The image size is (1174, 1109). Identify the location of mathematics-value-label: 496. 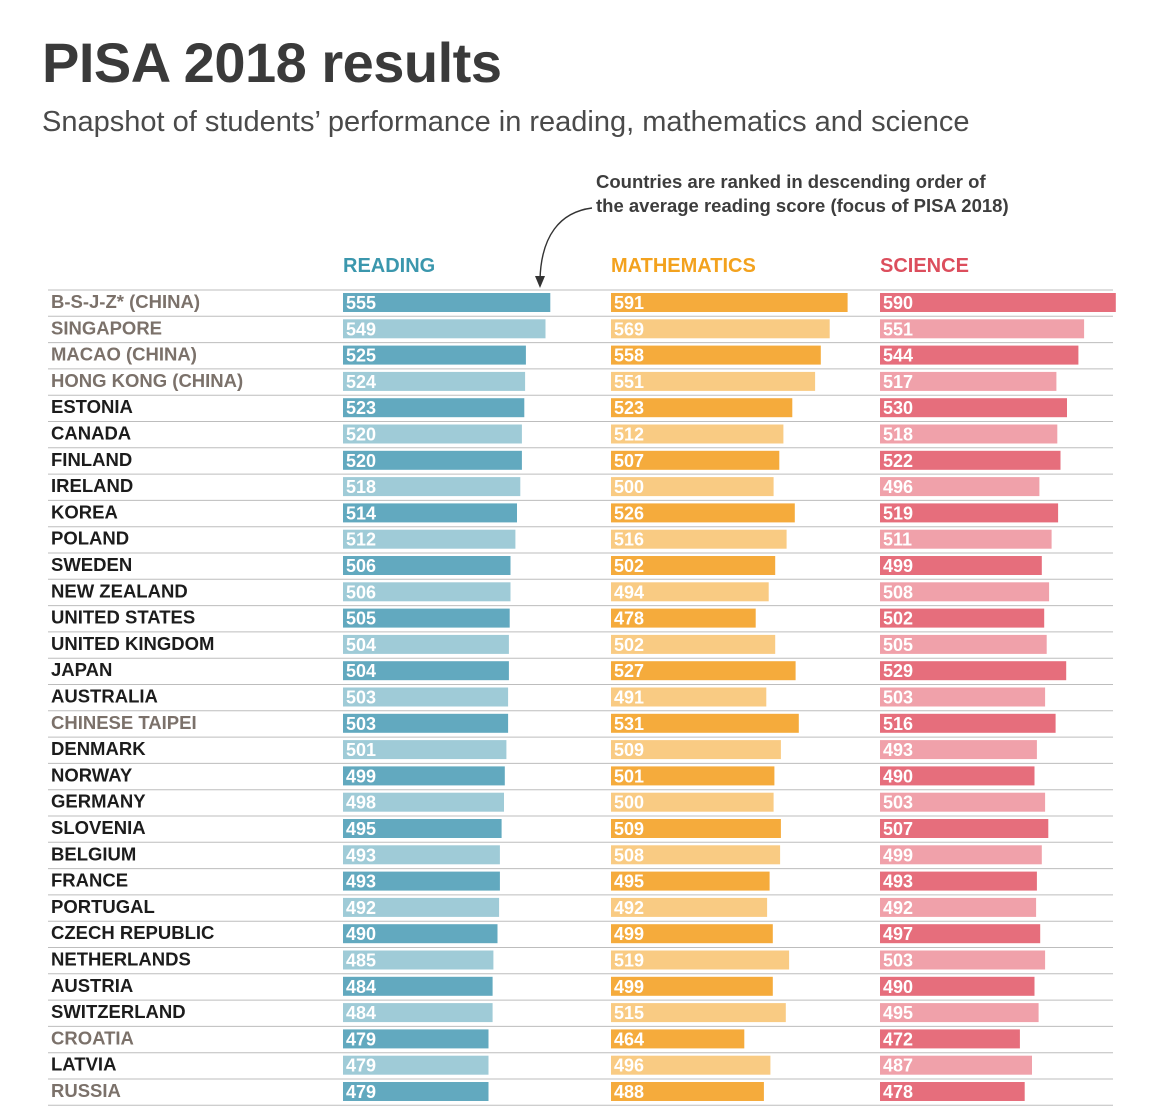
(629, 1066).